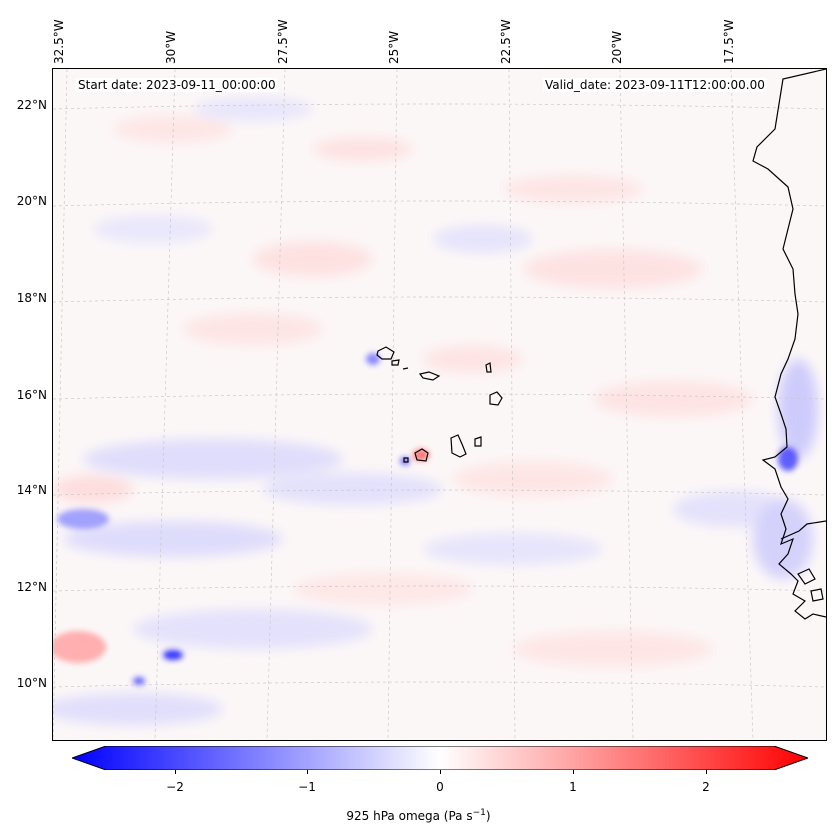 The height and width of the screenshot is (839, 837). Describe the element at coordinates (283, 41) in the screenshot. I see `lon-label-27.5w: 27.5°W` at that location.